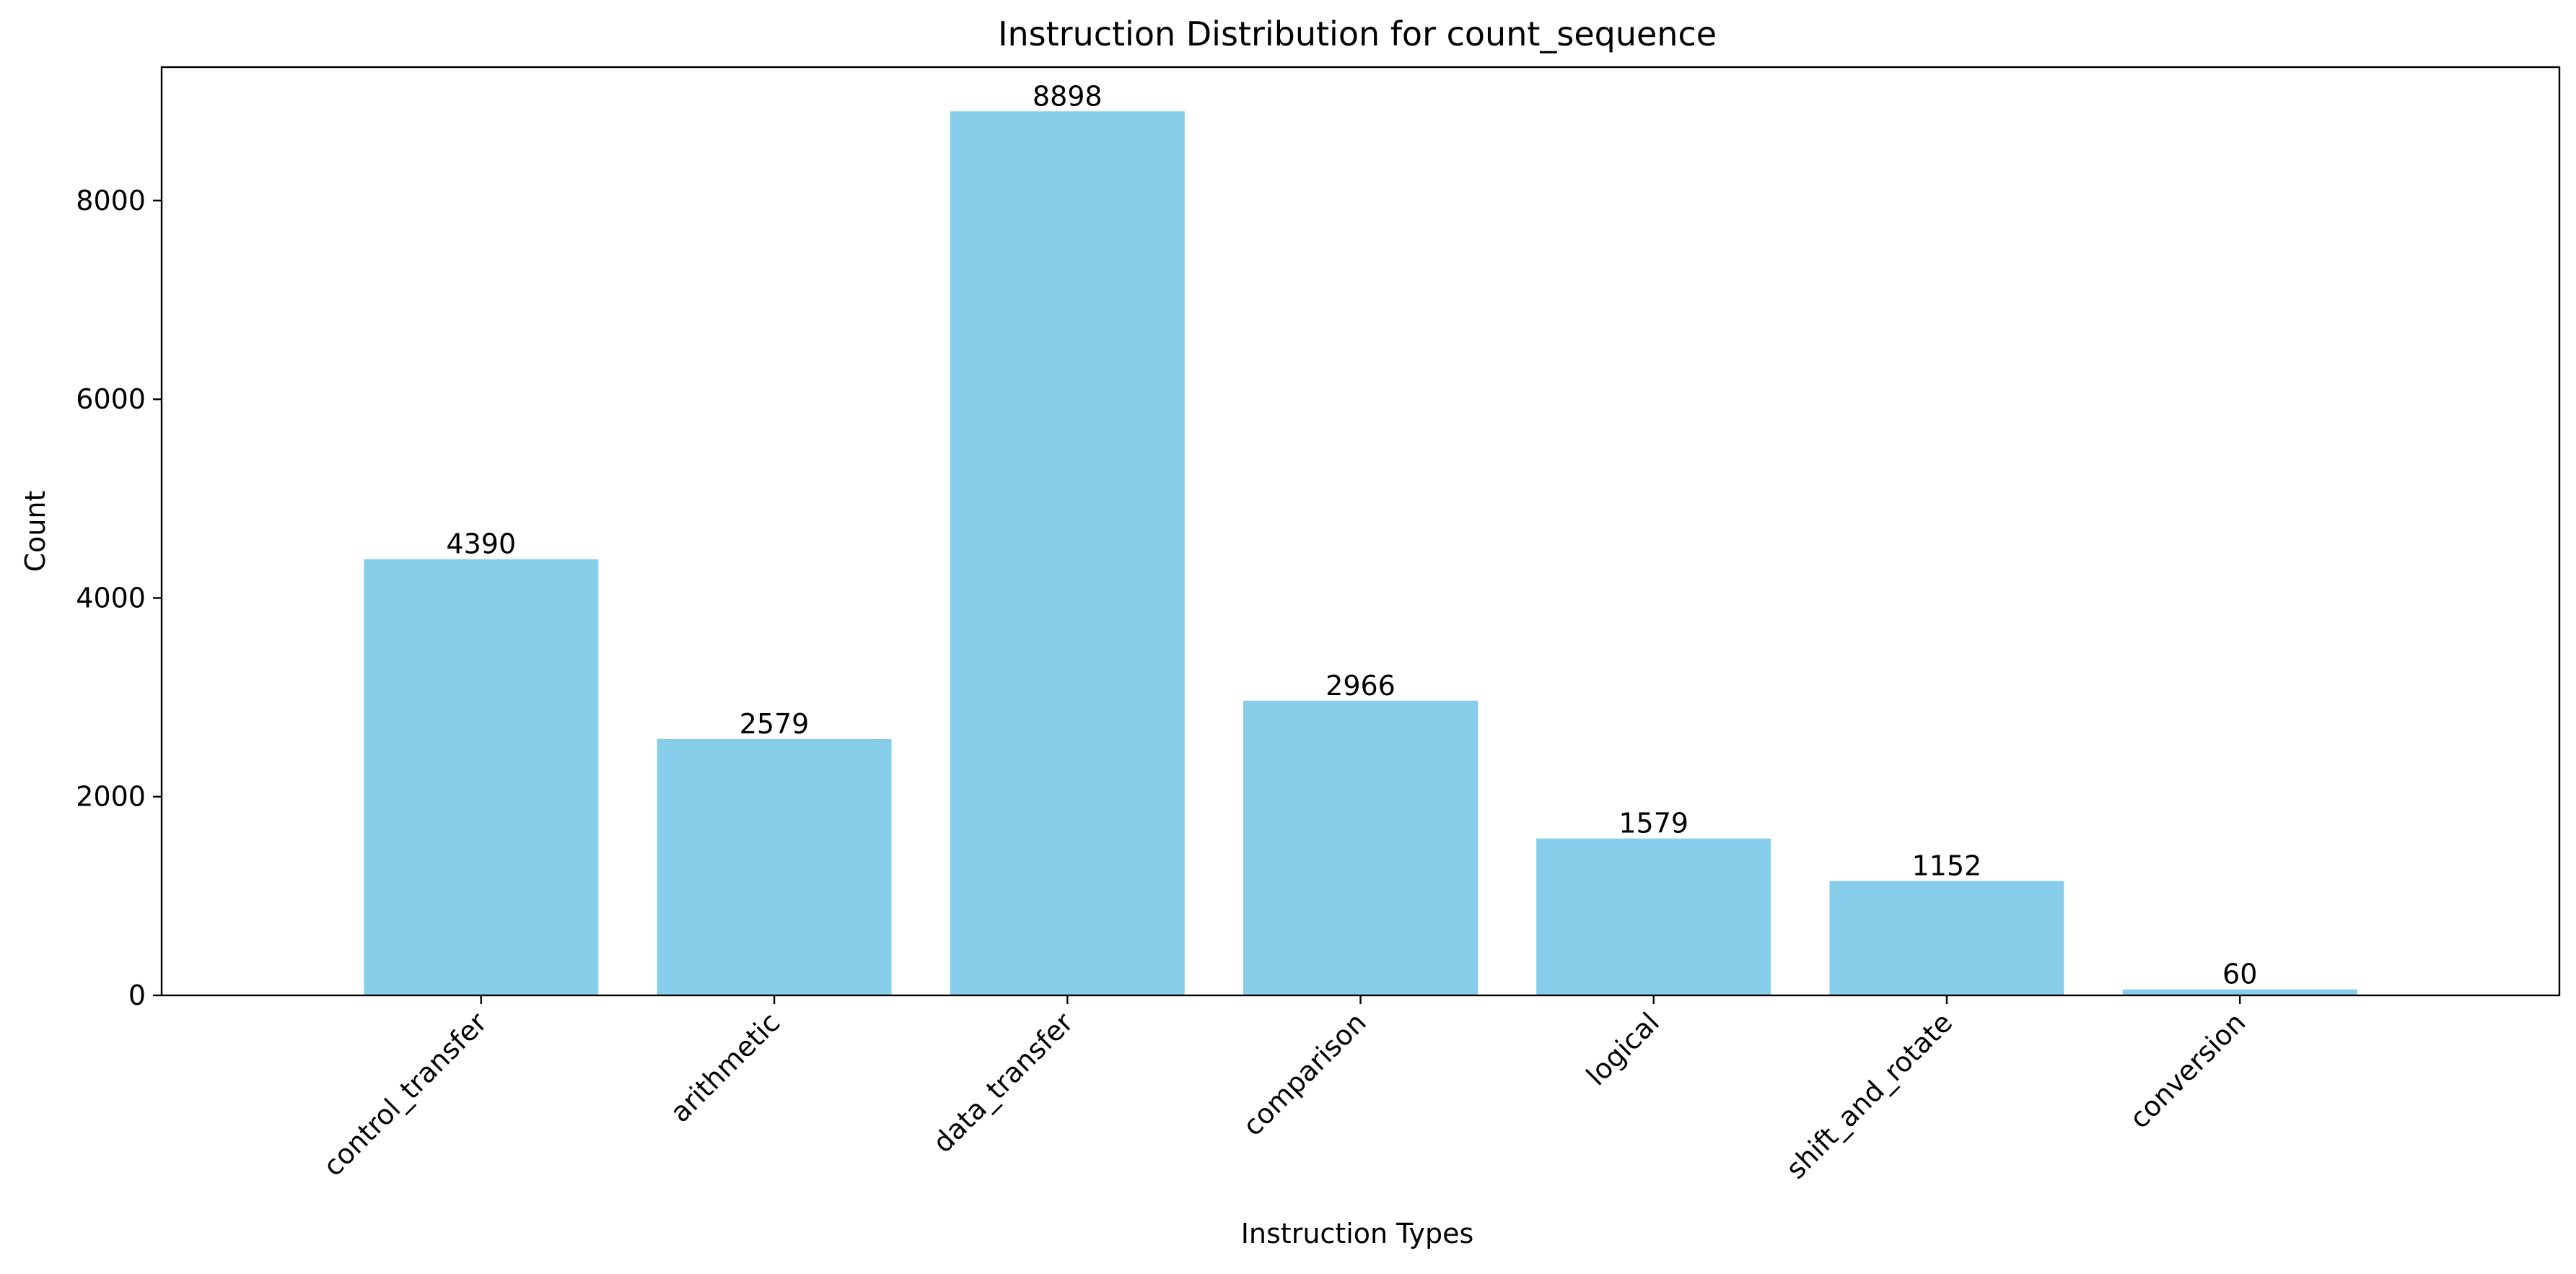 This screenshot has width=2576, height=1274. I want to click on data-label-data_transfer: 8898, so click(1068, 96).